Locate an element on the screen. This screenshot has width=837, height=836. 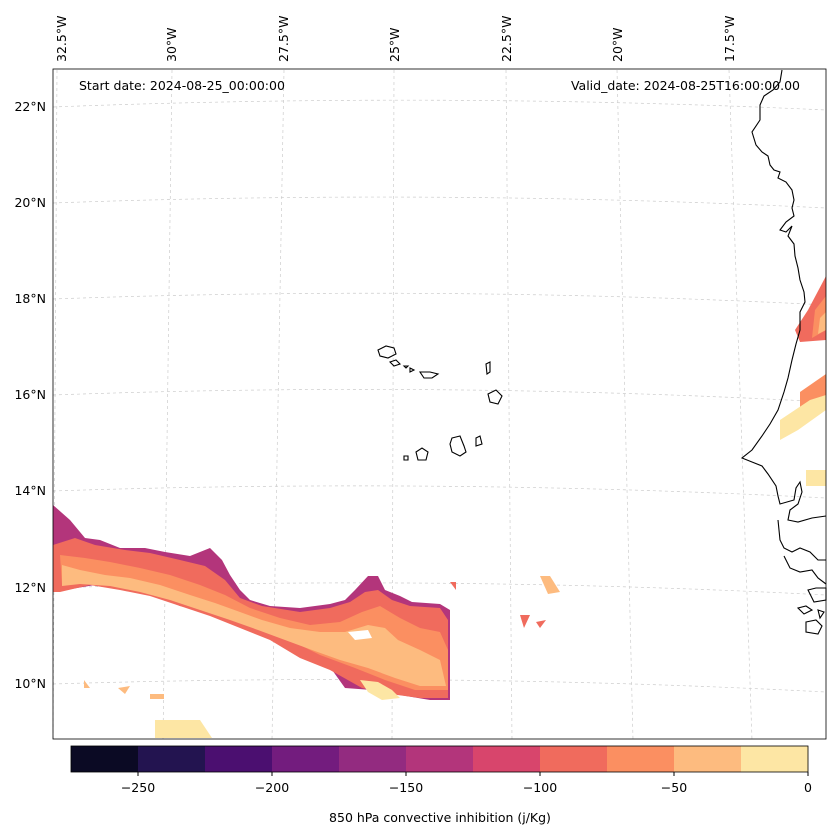
lon-label: 20°W is located at coordinates (617, 44).